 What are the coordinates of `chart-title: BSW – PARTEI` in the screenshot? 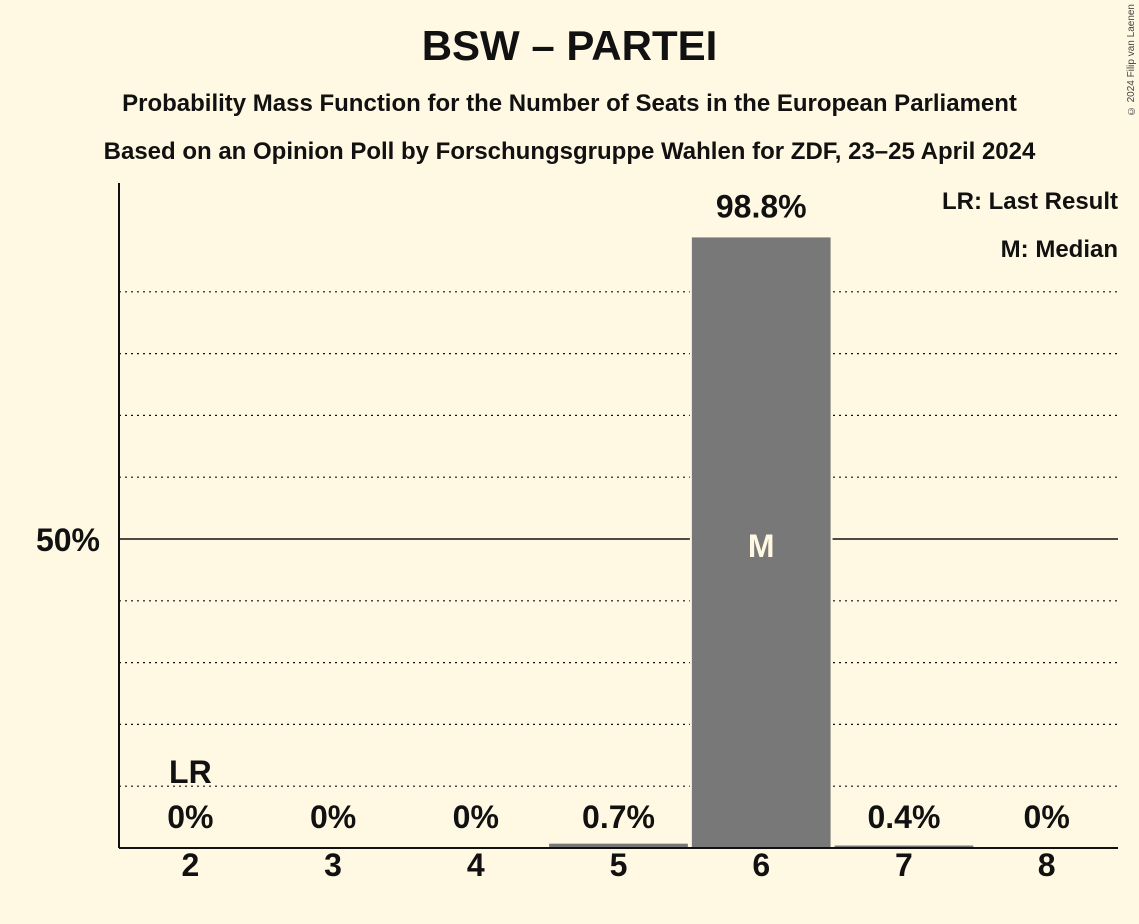 It's located at (569, 45).